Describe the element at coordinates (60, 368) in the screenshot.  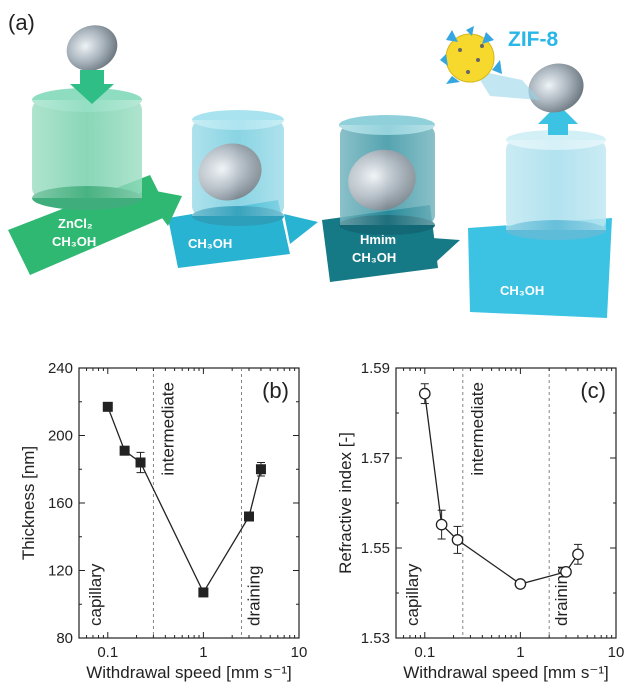
I see `y-tick-label: 240` at that location.